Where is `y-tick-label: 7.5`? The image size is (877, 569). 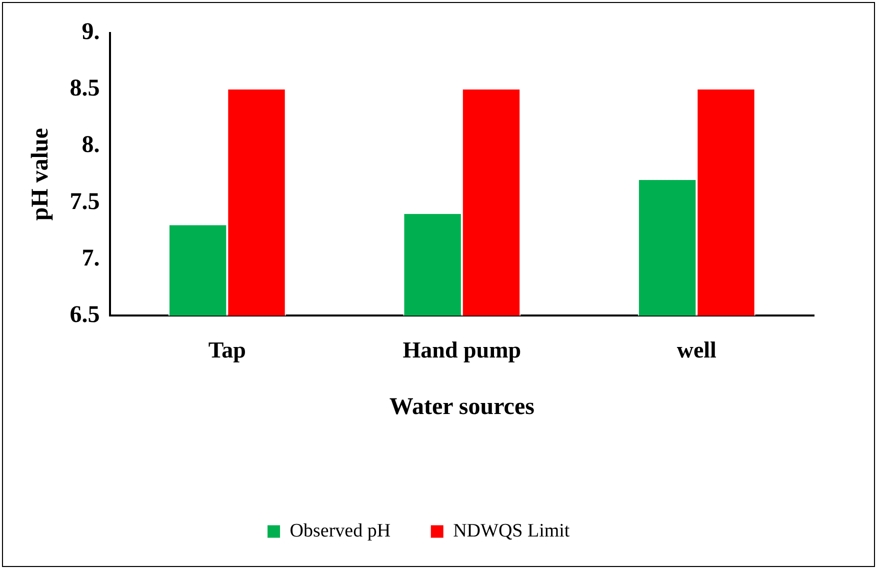
y-tick-label: 7.5 is located at coordinates (85, 201).